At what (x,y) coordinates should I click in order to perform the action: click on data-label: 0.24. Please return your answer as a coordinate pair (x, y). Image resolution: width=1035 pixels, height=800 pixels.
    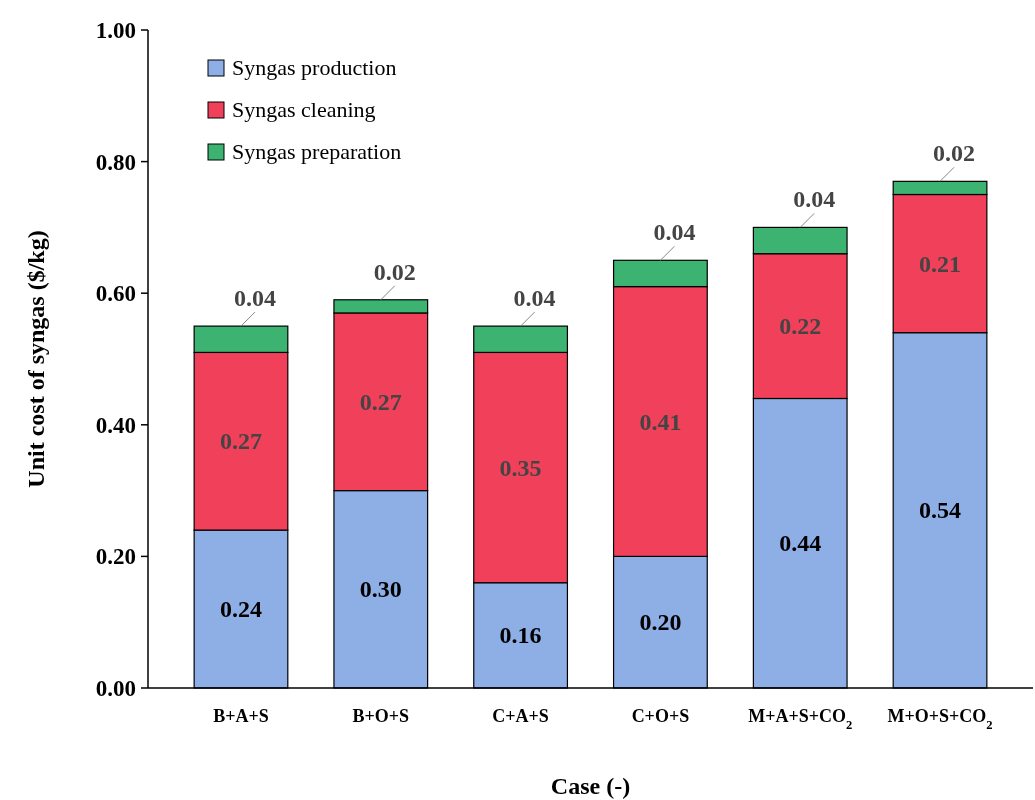
    Looking at the image, I should click on (240, 609).